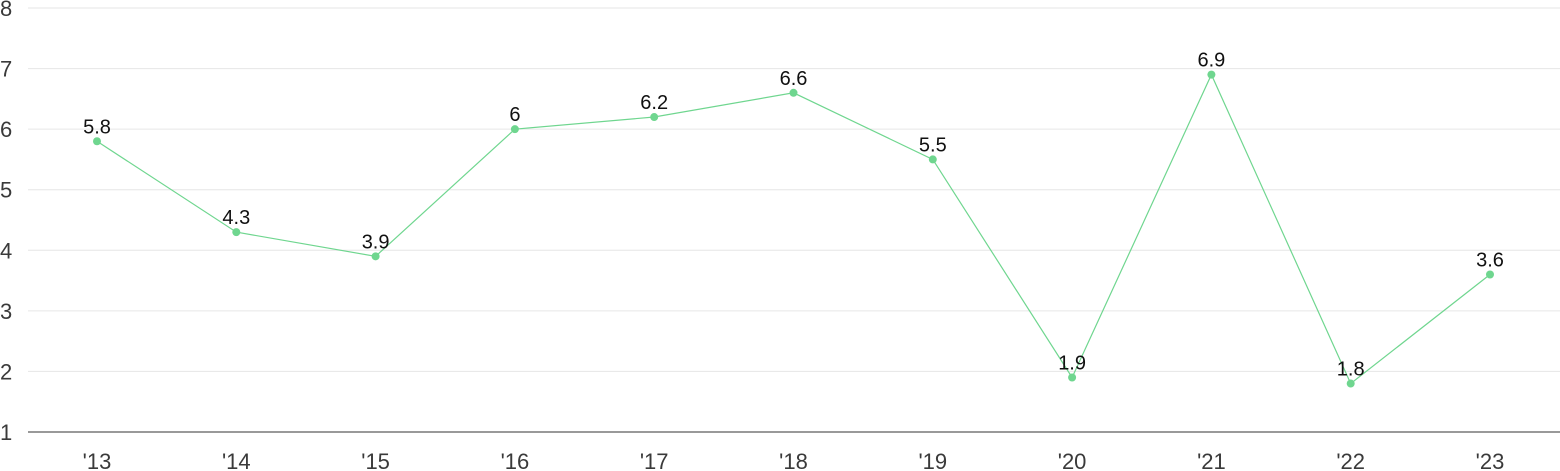 This screenshot has height=471, width=1560. What do you see at coordinates (236, 460) in the screenshot?
I see `x-tick-label: '14` at bounding box center [236, 460].